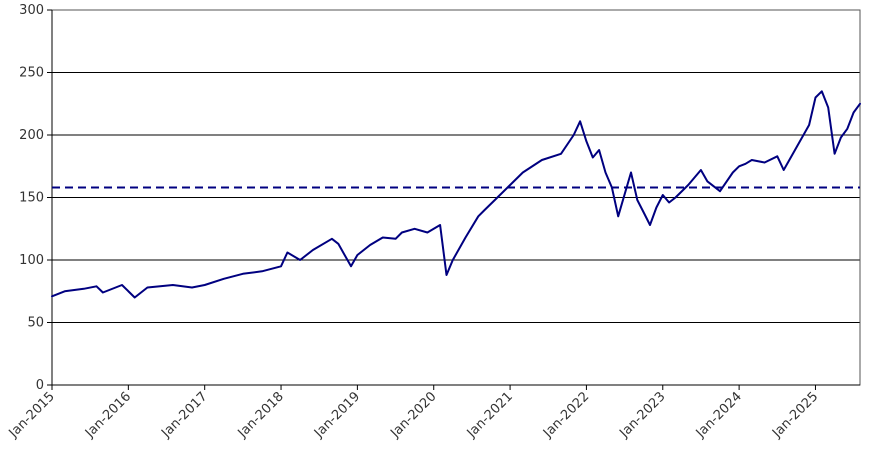  I want to click on x-tick-label: Jan-2015, so click(32, 415).